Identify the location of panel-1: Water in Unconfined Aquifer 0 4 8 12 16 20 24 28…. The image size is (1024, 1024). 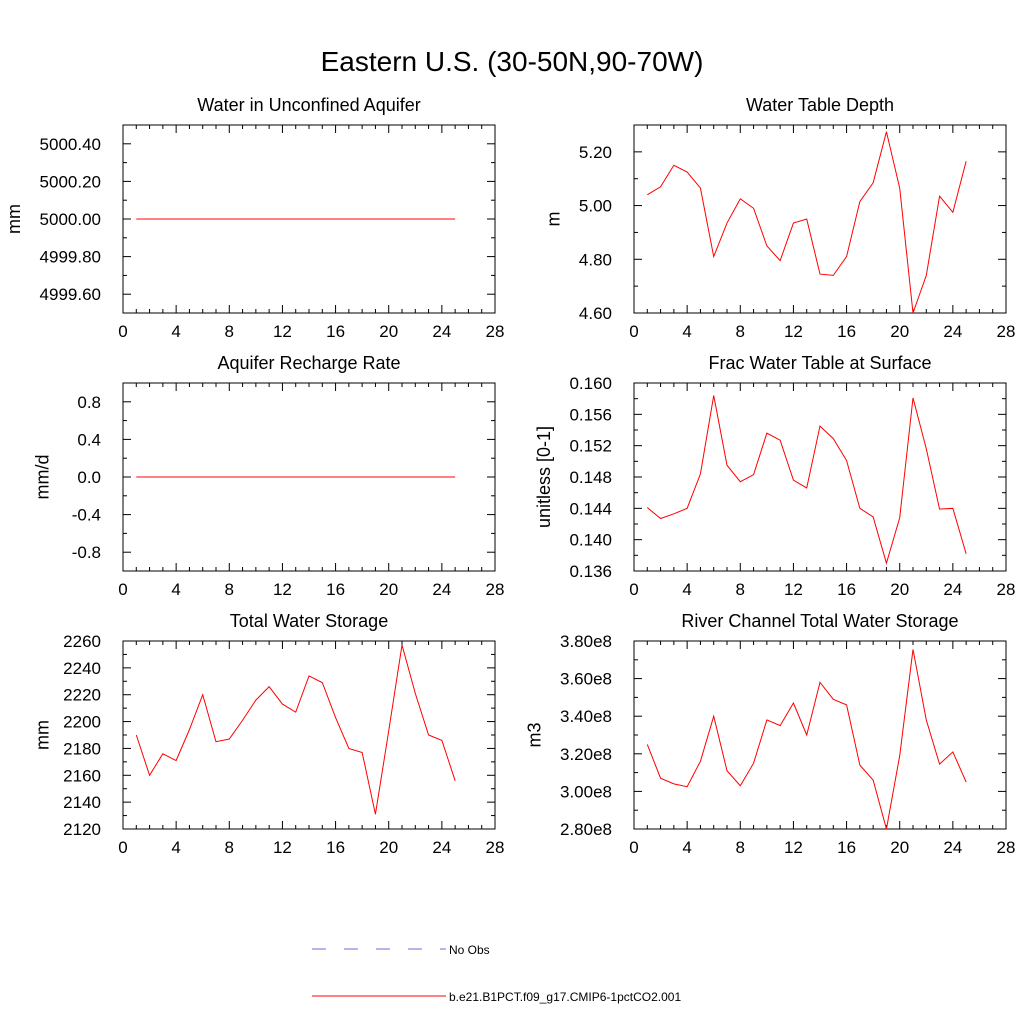
(254, 218).